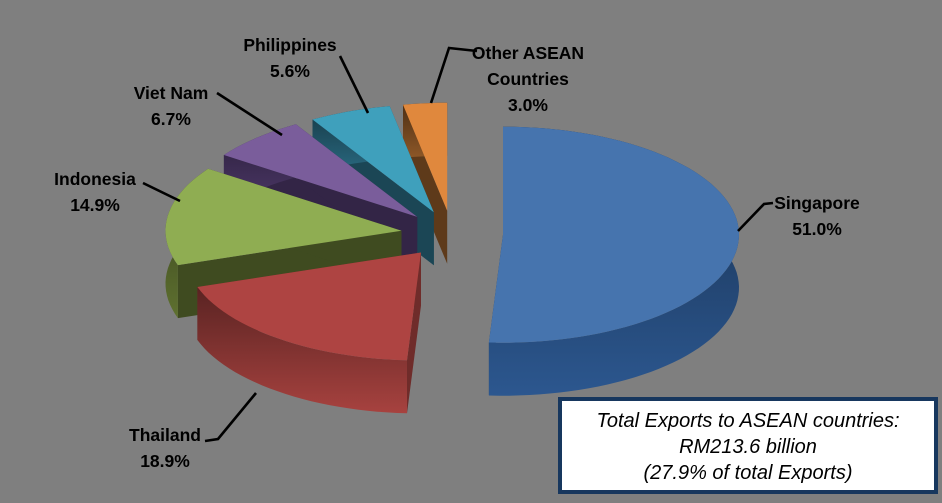  I want to click on pie-slice-singapore, so click(613, 261).